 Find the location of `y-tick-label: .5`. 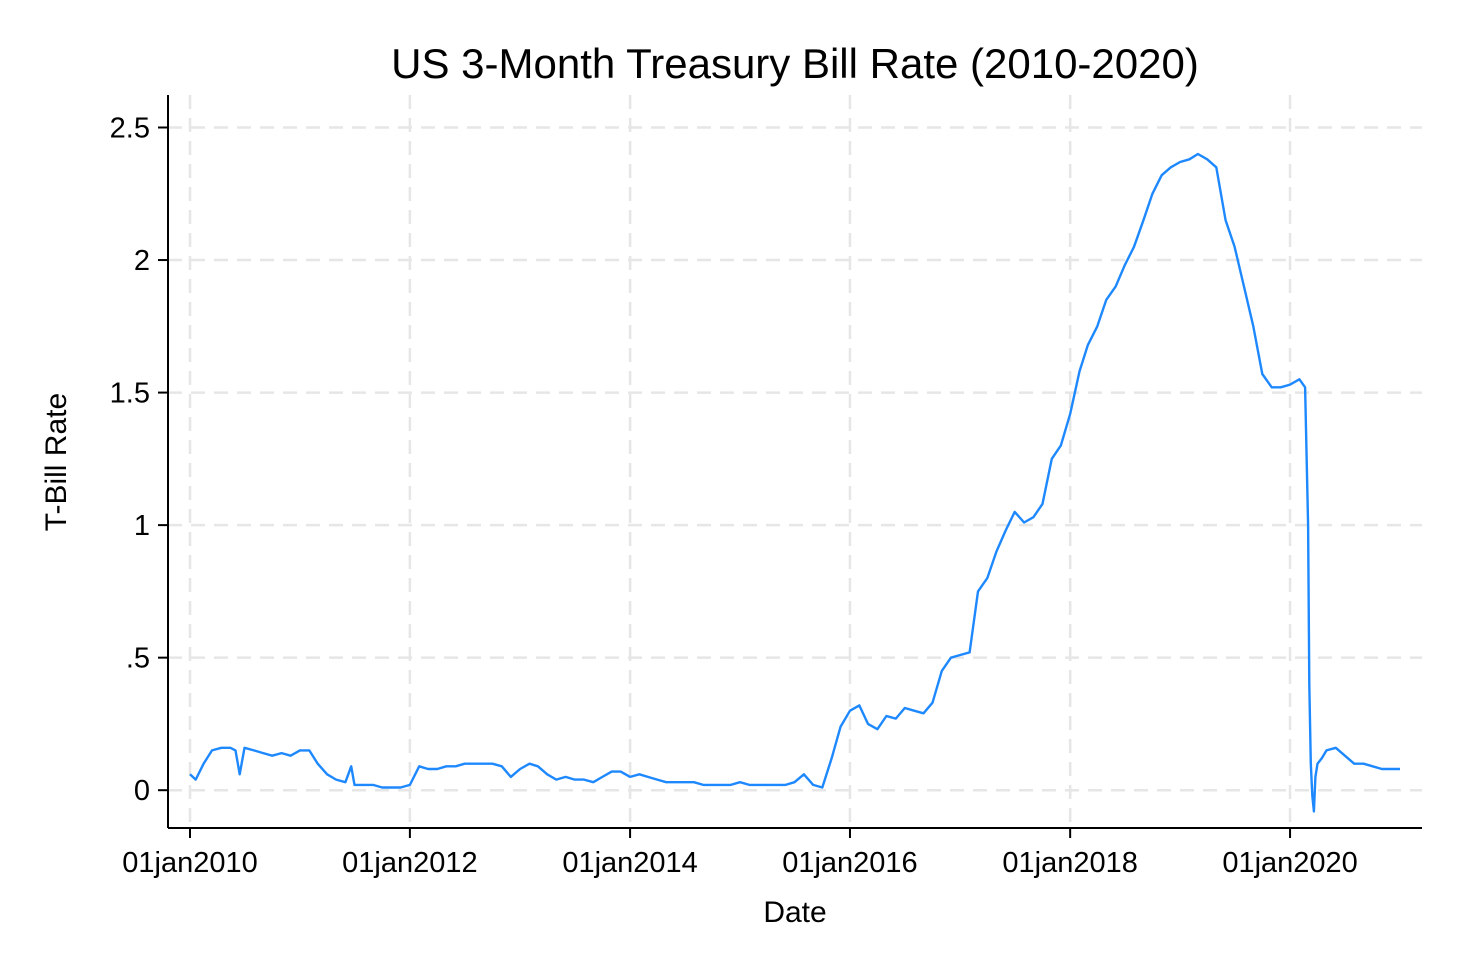

y-tick-label: .5 is located at coordinates (138, 659).